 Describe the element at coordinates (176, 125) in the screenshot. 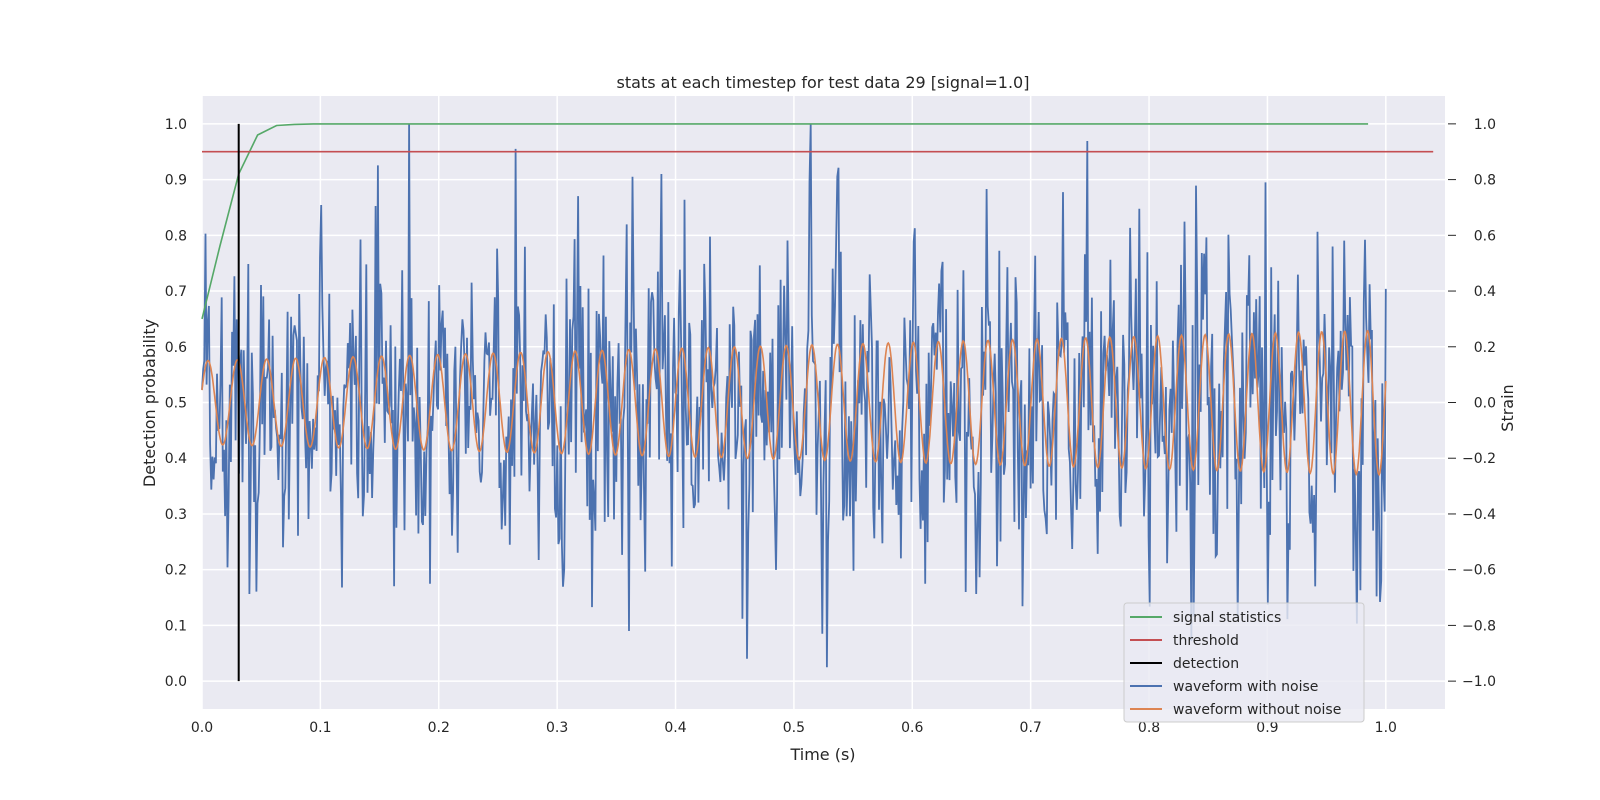

I see `y-tick-label: 1.0` at that location.